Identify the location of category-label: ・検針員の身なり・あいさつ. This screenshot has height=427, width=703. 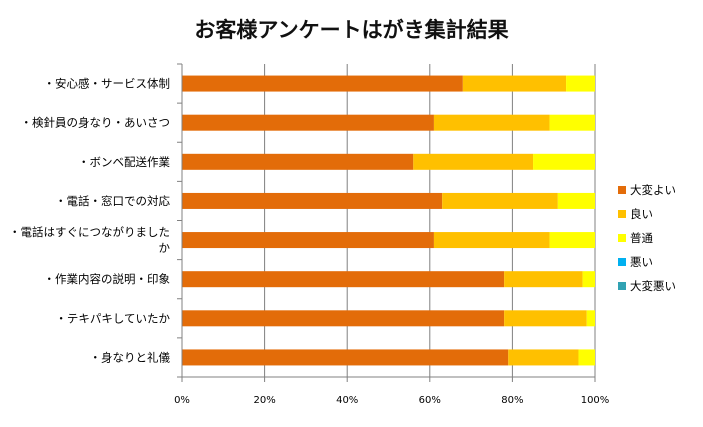
(96, 123).